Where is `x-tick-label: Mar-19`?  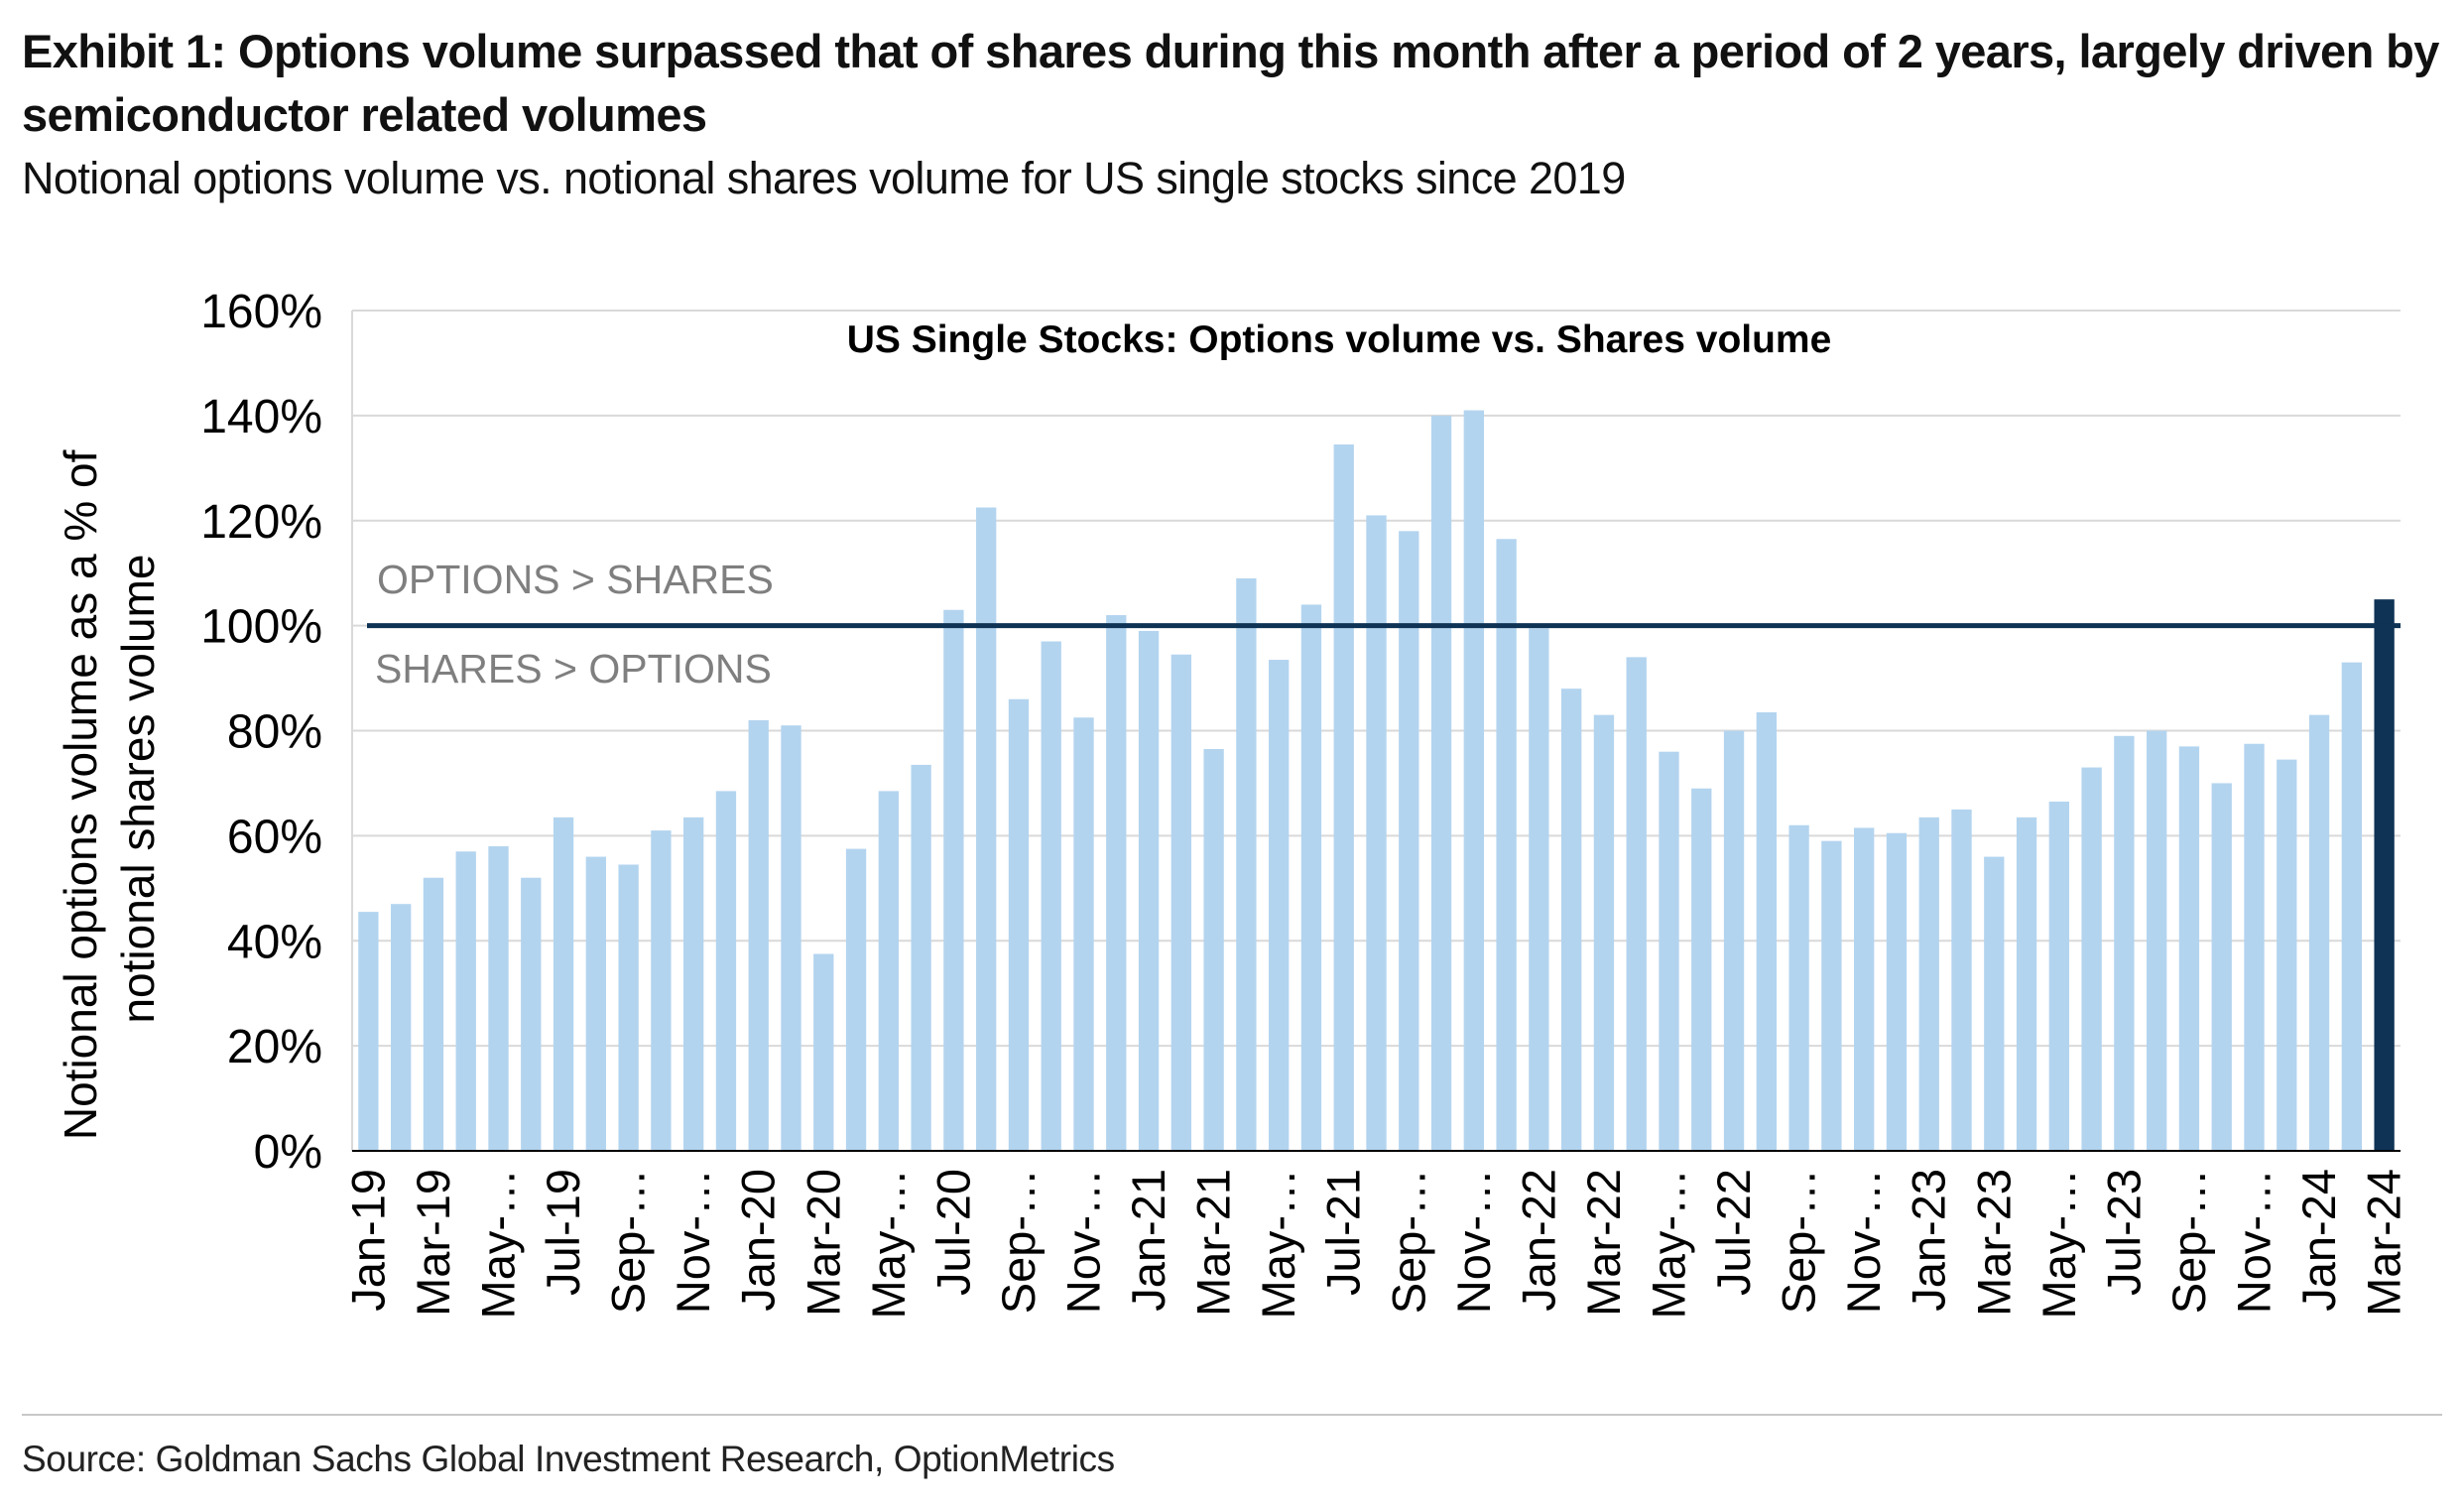
x-tick-label: Mar-19 is located at coordinates (433, 1243).